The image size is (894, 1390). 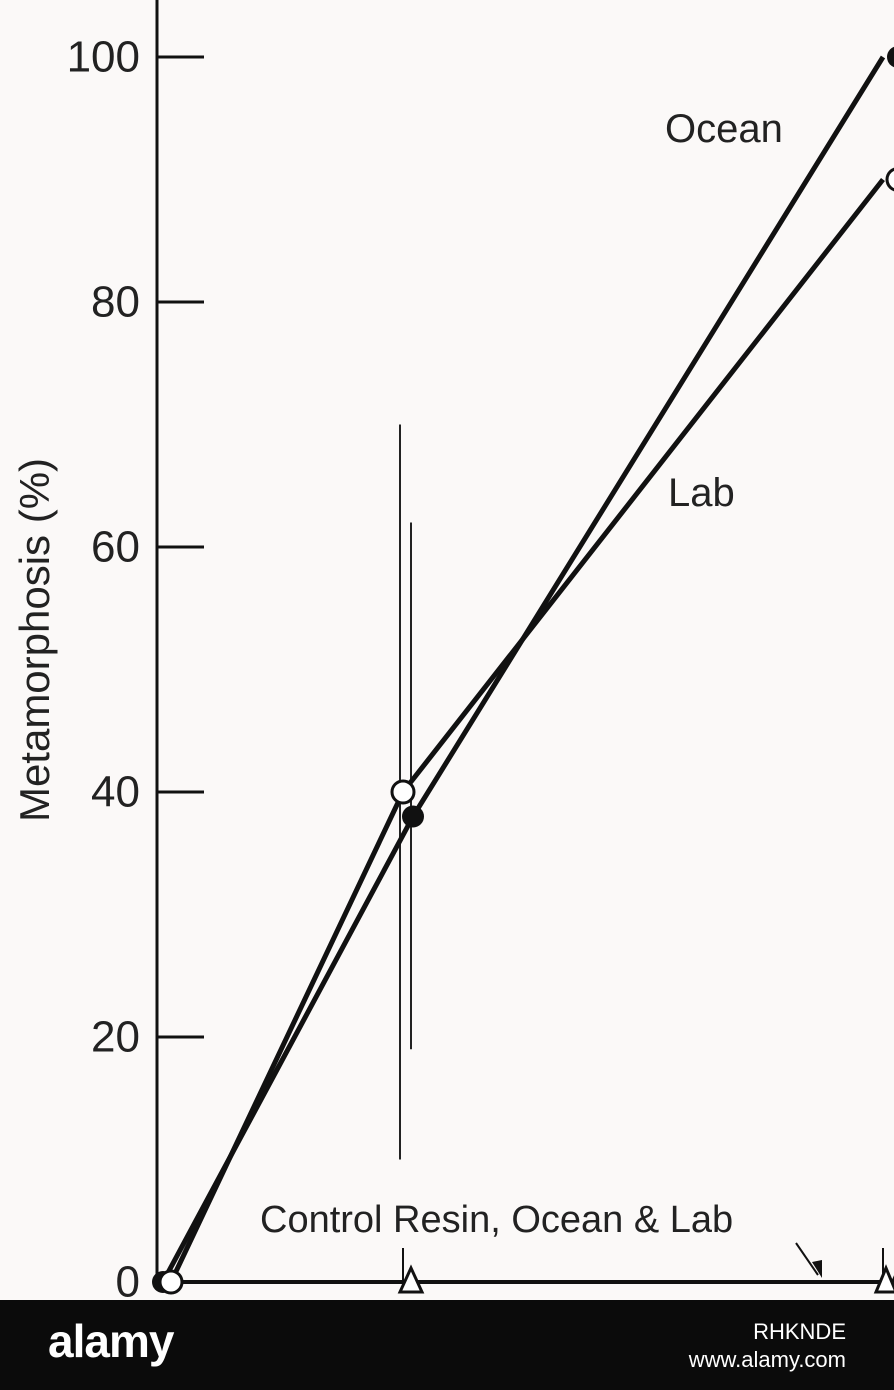 What do you see at coordinates (115, 1037) in the screenshot?
I see `y-tick-label: 20` at bounding box center [115, 1037].